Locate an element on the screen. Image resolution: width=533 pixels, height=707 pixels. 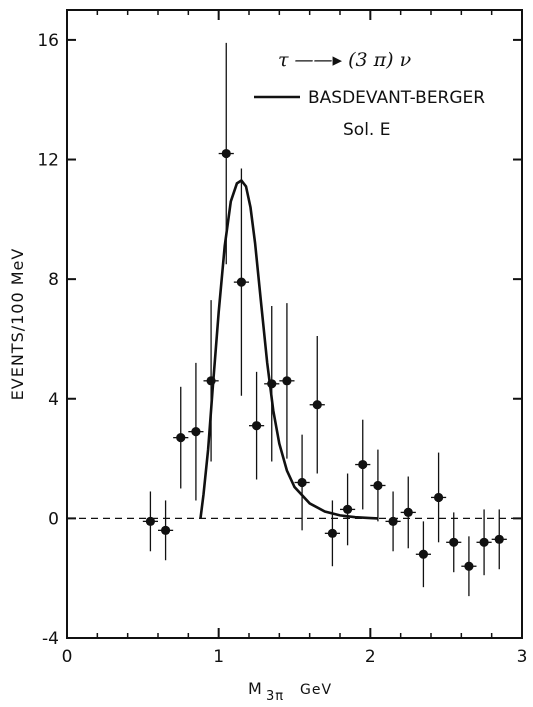
process-annotation: τ ——▸ (3 π) ν is located at coordinates (345, 60).